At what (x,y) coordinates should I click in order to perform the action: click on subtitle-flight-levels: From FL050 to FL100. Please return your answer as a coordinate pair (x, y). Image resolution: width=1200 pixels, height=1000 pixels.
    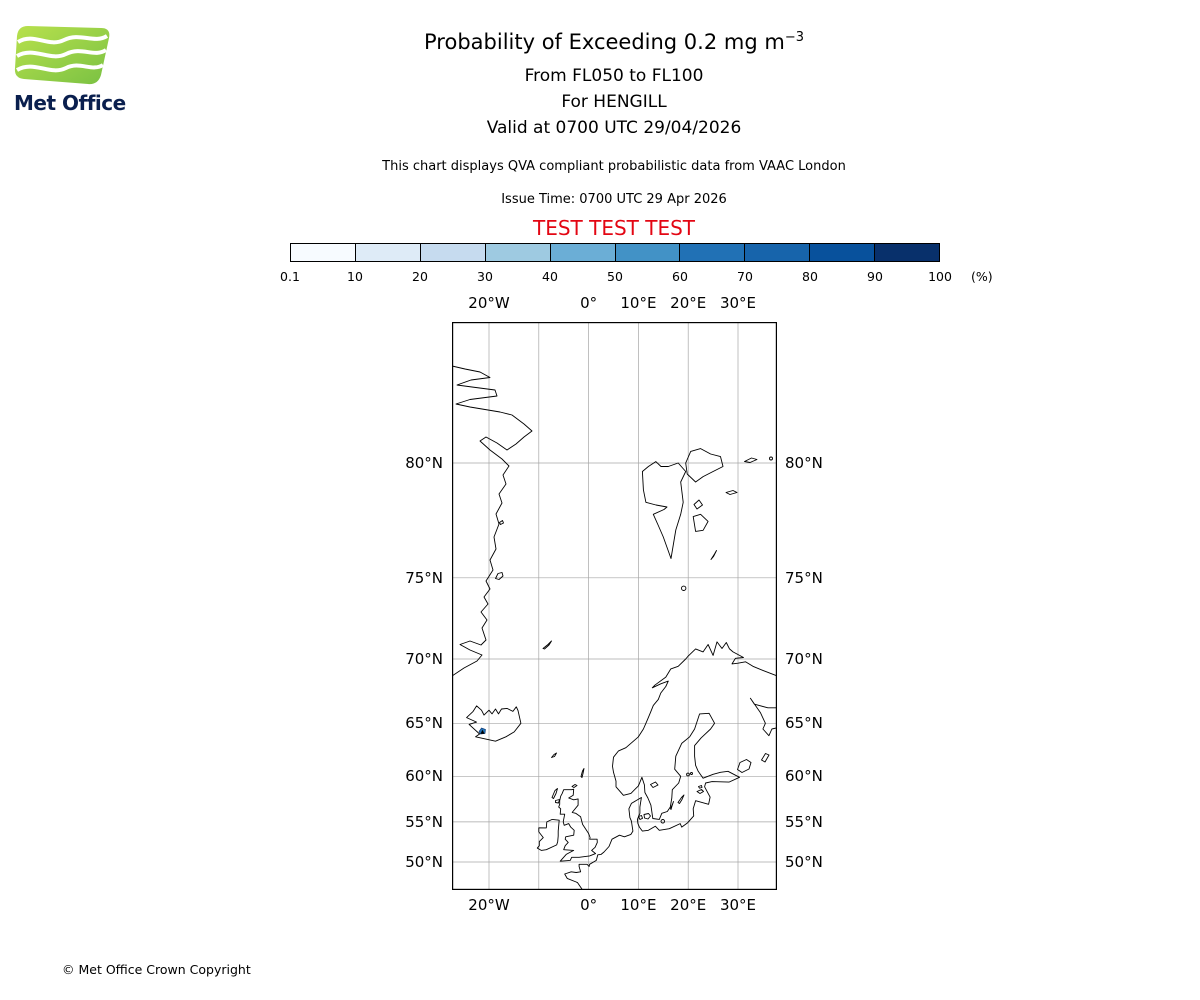
    Looking at the image, I should click on (614, 76).